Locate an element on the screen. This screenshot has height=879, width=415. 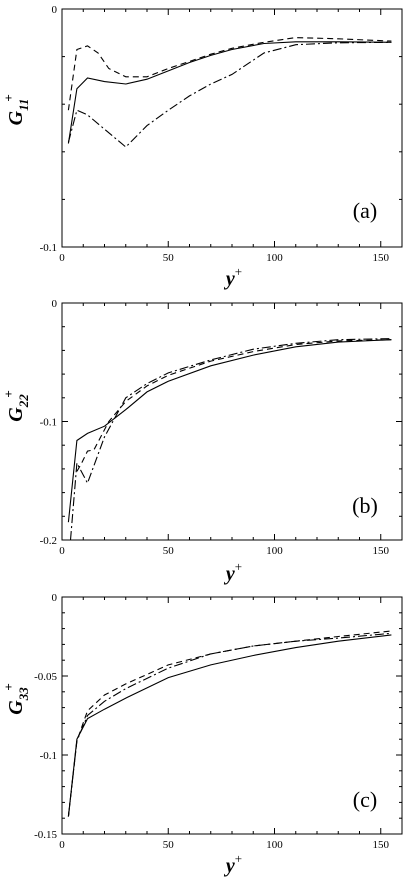
y-axis-title-subscript: 33 is located at coordinates (23, 694).